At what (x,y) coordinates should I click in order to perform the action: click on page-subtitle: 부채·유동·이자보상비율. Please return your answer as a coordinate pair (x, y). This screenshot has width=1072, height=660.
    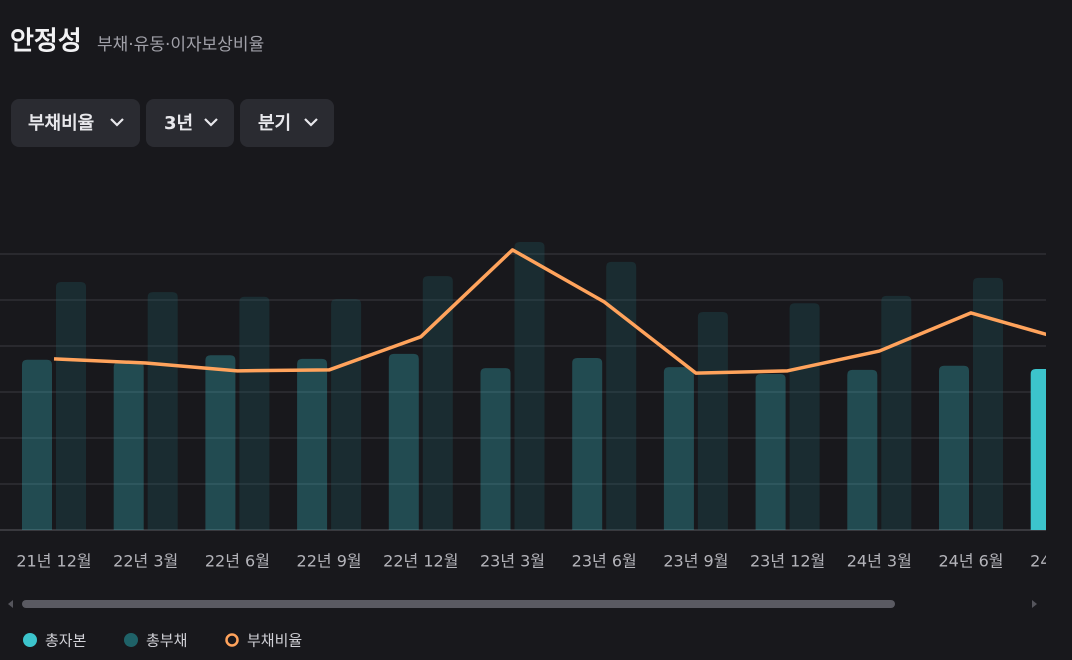
    Looking at the image, I should click on (180, 45).